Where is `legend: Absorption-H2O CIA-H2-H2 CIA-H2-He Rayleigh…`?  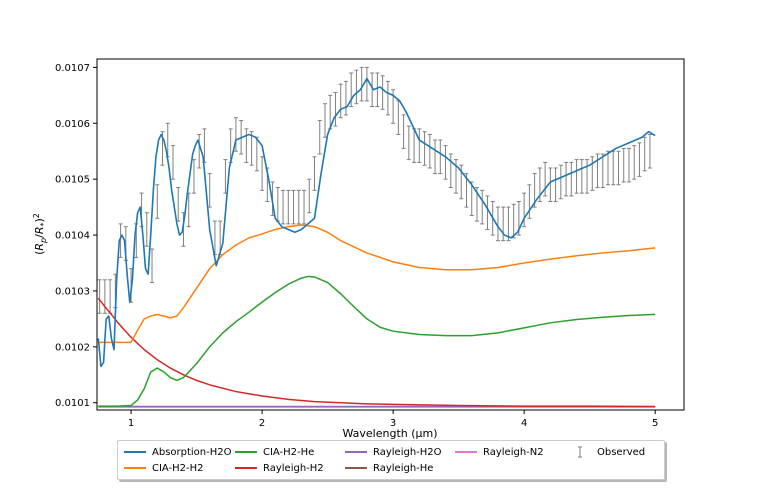
legend: Absorption-H2O CIA-H2-H2 CIA-H2-He Rayleigh… is located at coordinates (391, 460).